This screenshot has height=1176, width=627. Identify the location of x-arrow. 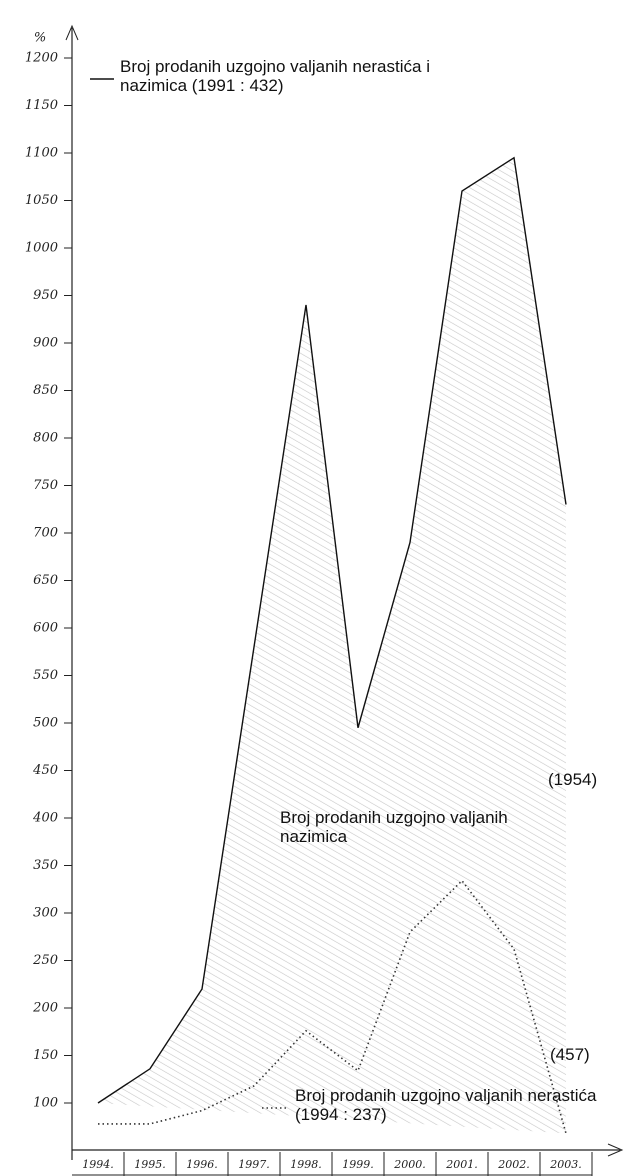
(615, 1150).